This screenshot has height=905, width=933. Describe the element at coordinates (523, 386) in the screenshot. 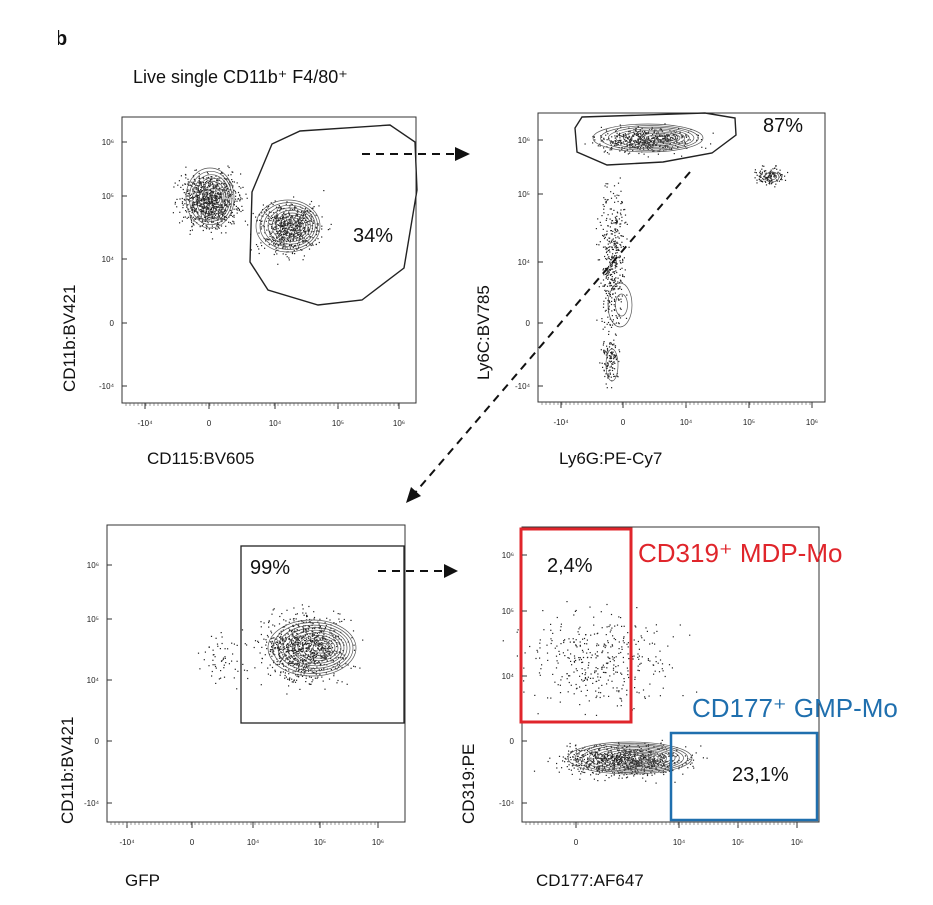

I see `y-tick-label: -10⁴` at that location.